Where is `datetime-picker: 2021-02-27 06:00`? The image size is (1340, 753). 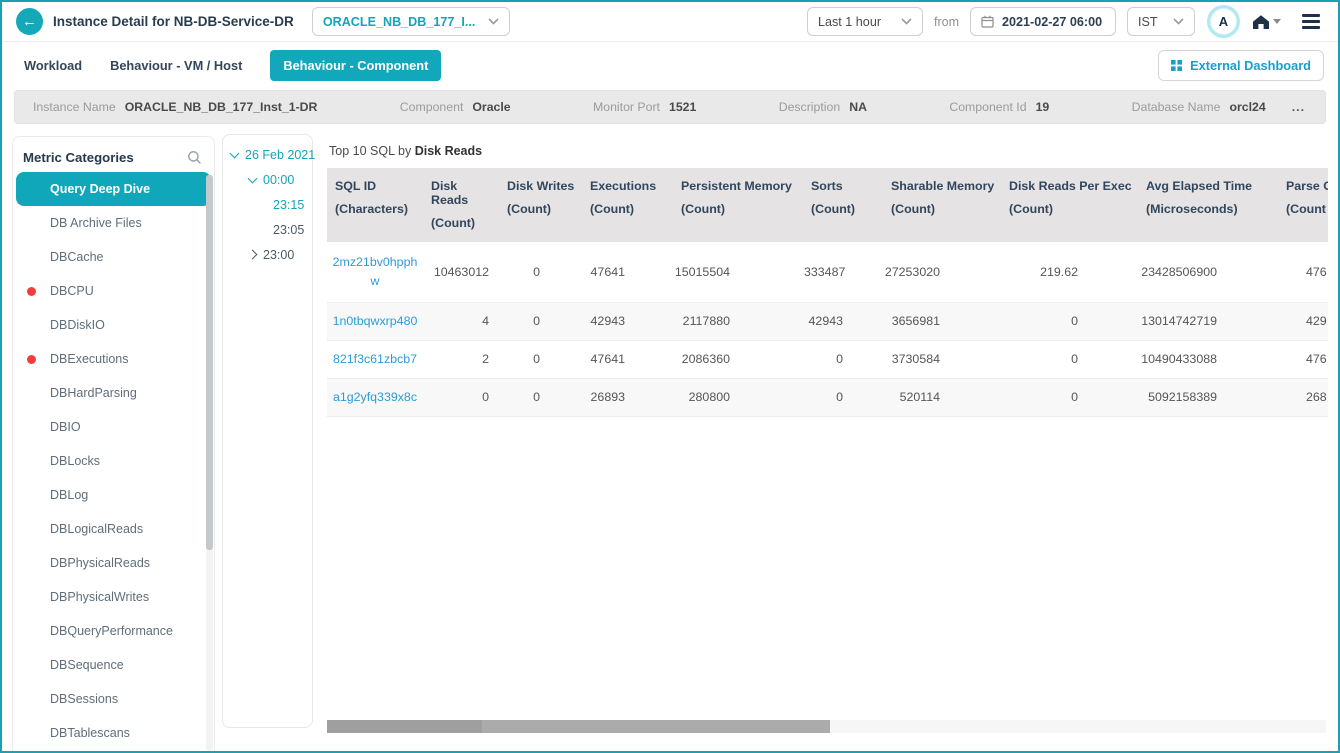 datetime-picker: 2021-02-27 06:00 is located at coordinates (1043, 21).